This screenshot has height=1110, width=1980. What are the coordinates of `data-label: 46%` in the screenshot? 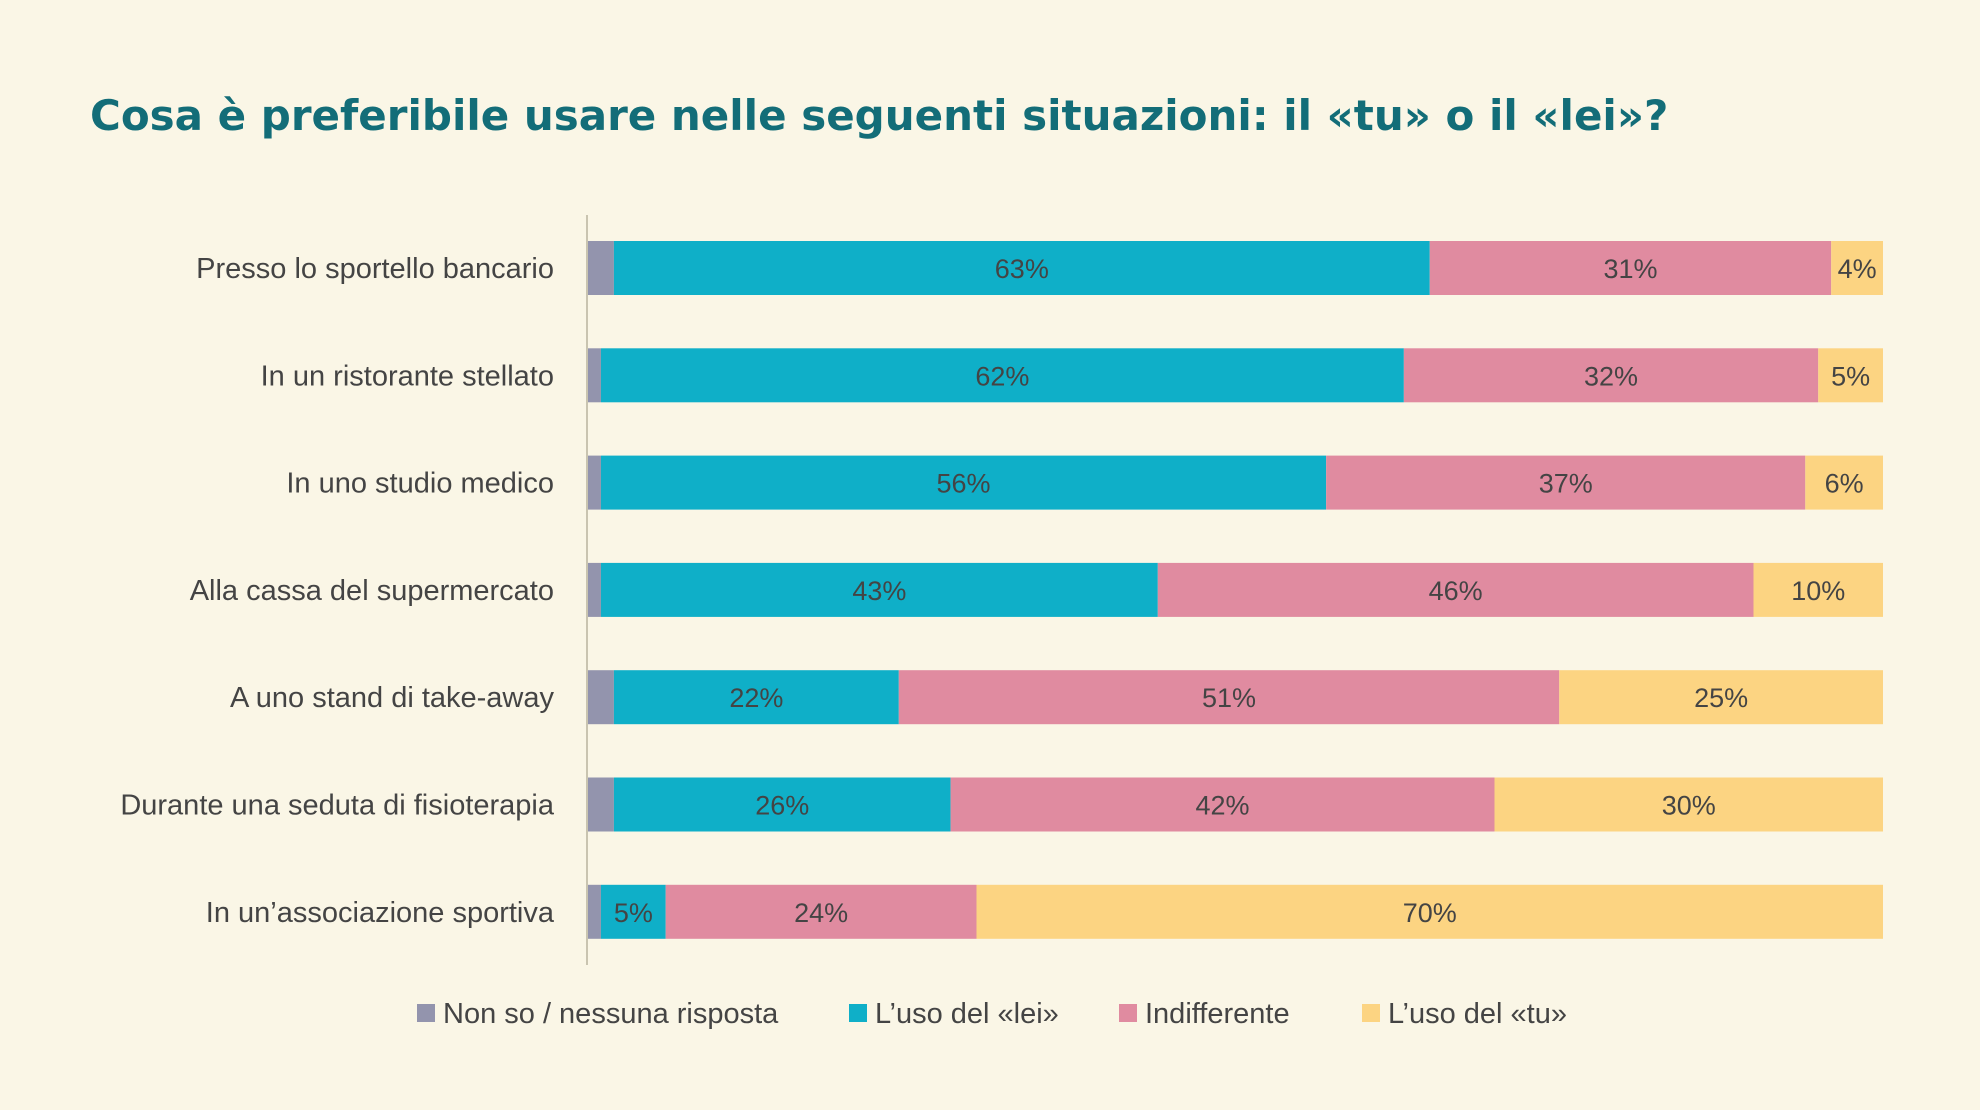 It's located at (1456, 591).